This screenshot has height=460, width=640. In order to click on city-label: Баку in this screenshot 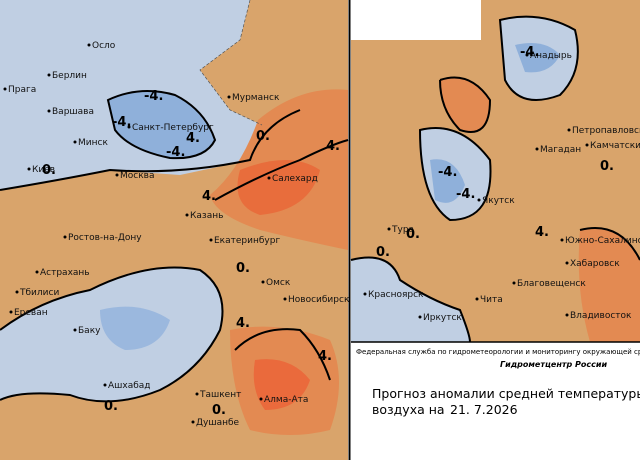, I will do `click(89, 331)`.